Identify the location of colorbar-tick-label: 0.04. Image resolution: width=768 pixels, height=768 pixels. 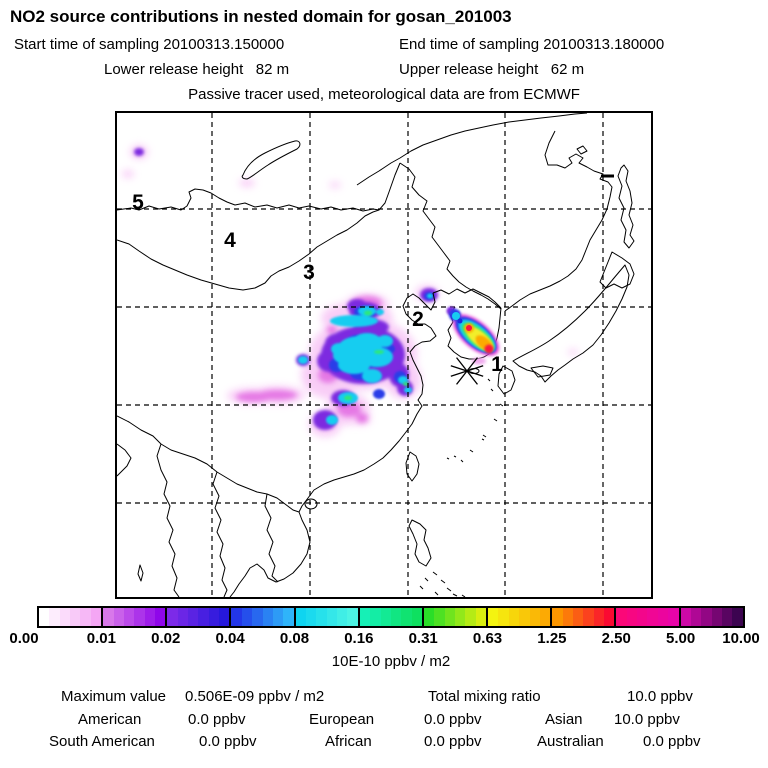
(230, 638).